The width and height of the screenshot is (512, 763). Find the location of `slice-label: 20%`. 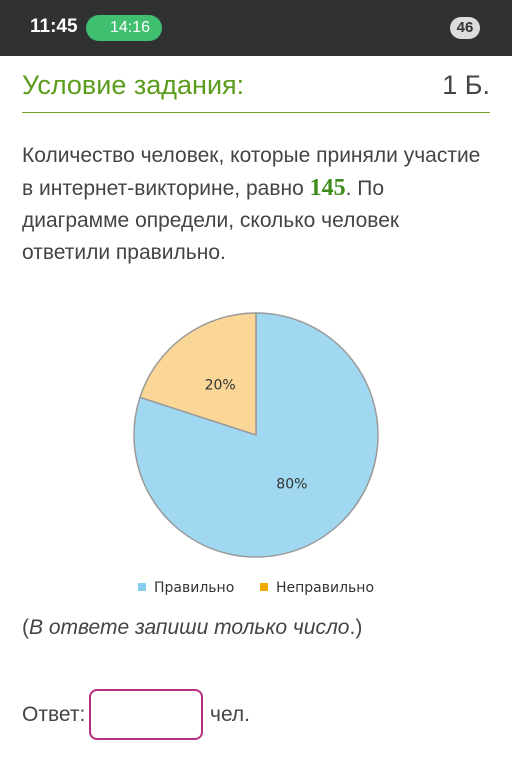

slice-label: 20% is located at coordinates (220, 386).